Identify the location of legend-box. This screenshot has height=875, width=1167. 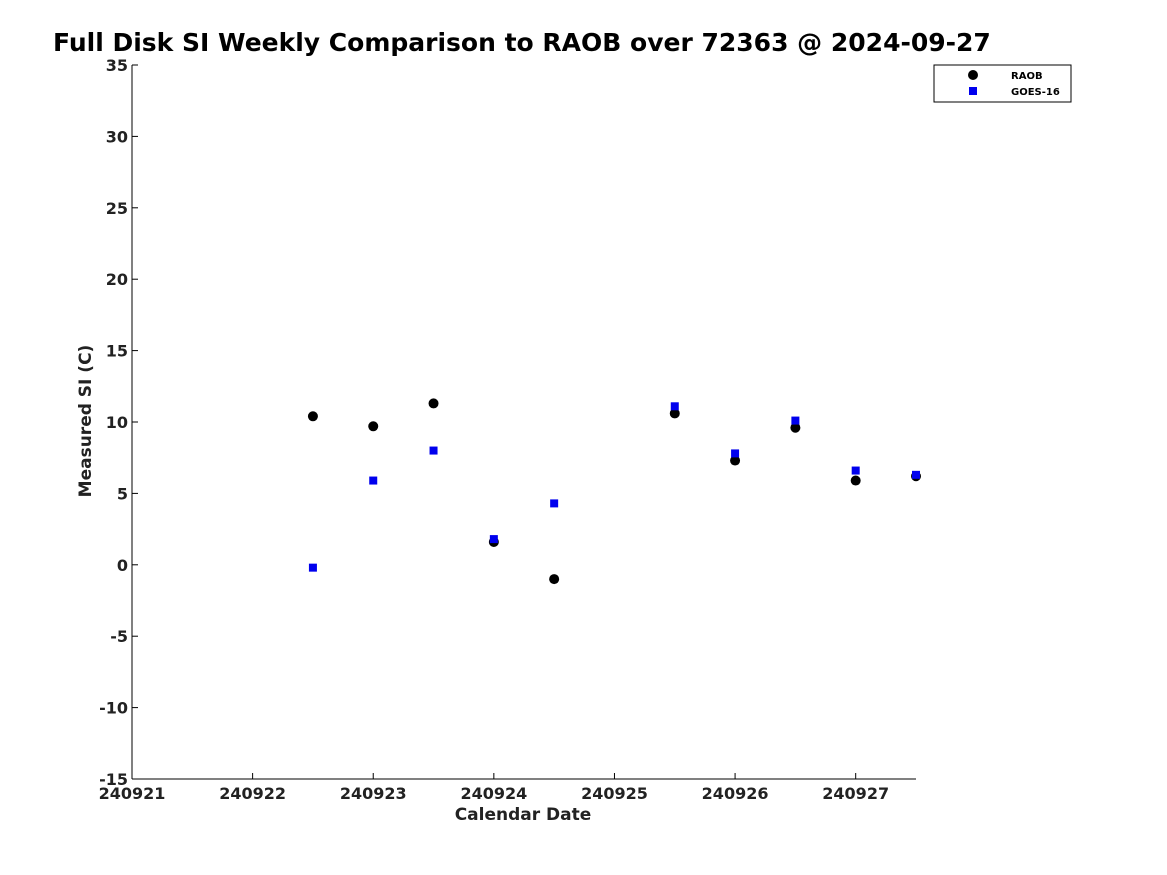
(1002, 83).